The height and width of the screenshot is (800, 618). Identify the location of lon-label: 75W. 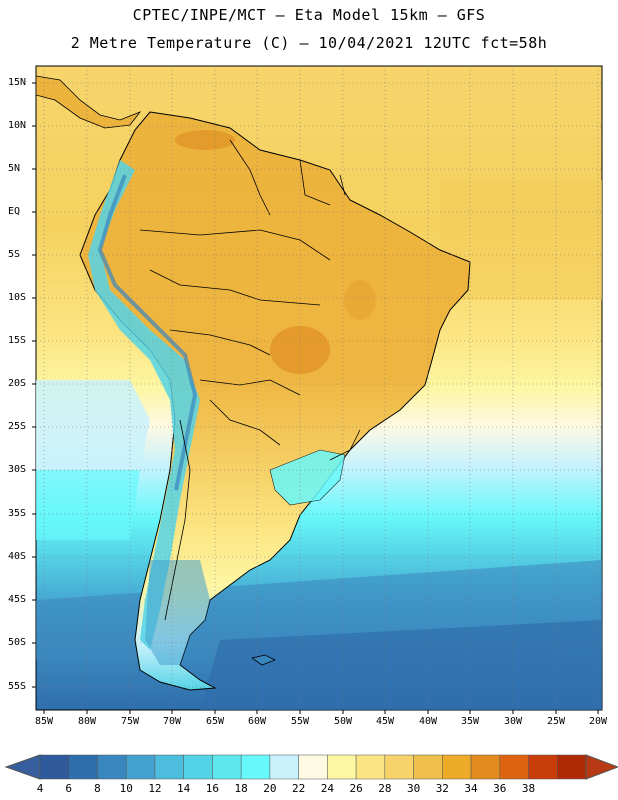
(130, 721).